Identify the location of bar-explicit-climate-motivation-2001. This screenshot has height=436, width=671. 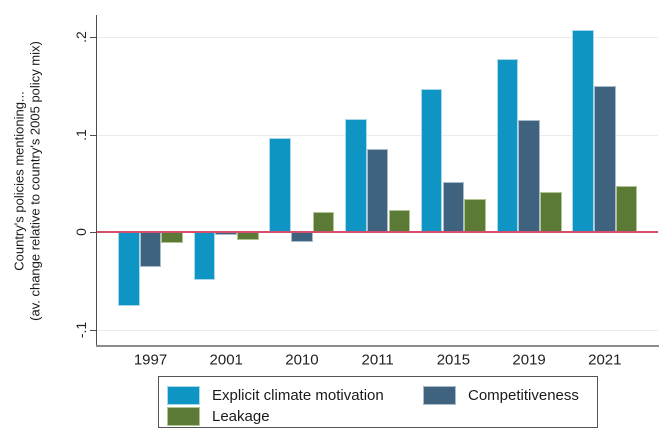
(204, 256).